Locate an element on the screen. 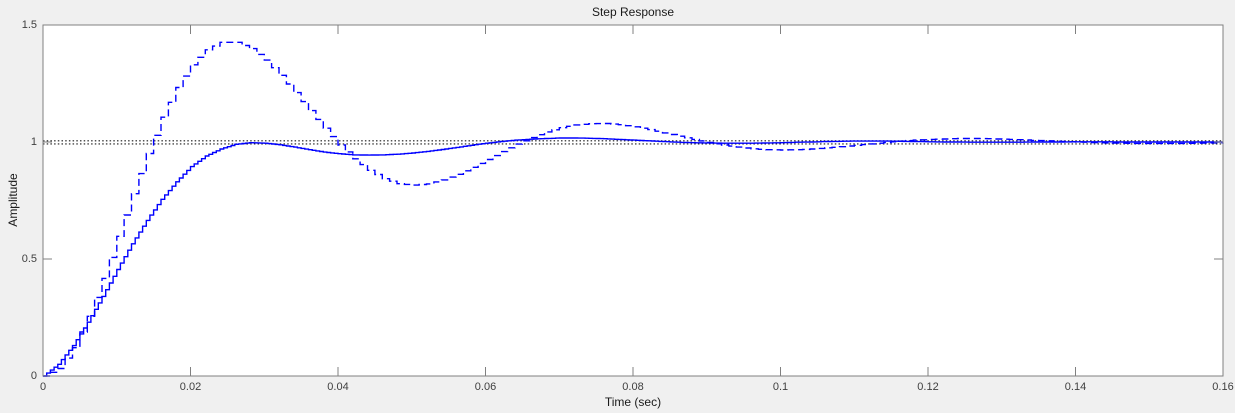  x-tick-label: 0.06 is located at coordinates (485, 387).